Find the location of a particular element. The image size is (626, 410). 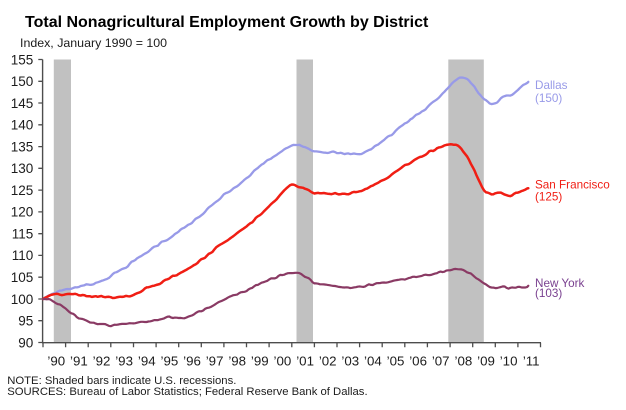

svg-text: 140 is located at coordinates (22, 125).